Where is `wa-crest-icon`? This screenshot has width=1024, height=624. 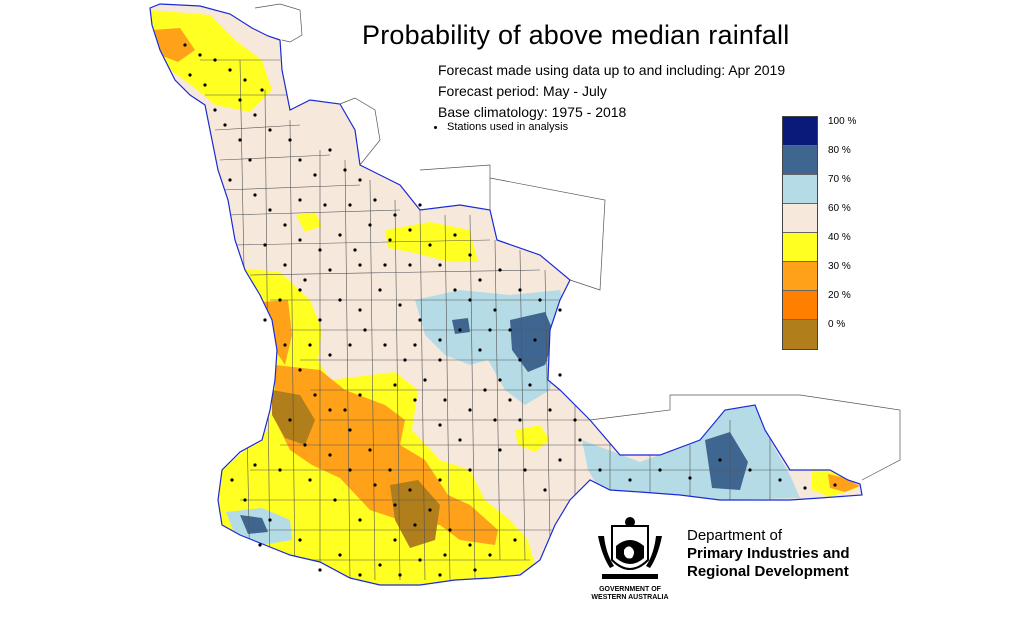 wa-crest-icon is located at coordinates (630, 548).